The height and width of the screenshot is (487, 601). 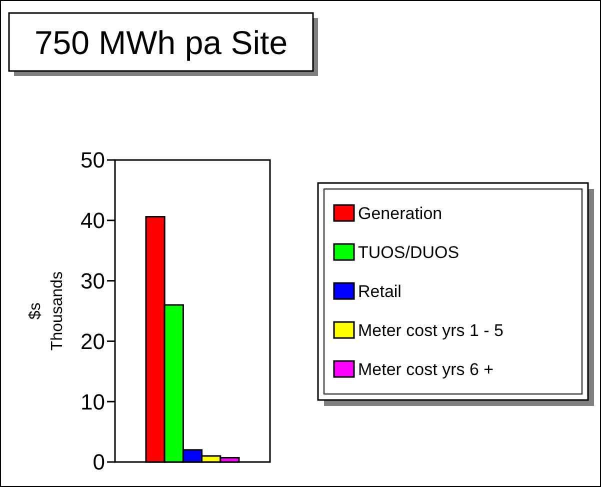 What do you see at coordinates (409, 252) in the screenshot?
I see `legend-label: TUOS/DUOS` at bounding box center [409, 252].